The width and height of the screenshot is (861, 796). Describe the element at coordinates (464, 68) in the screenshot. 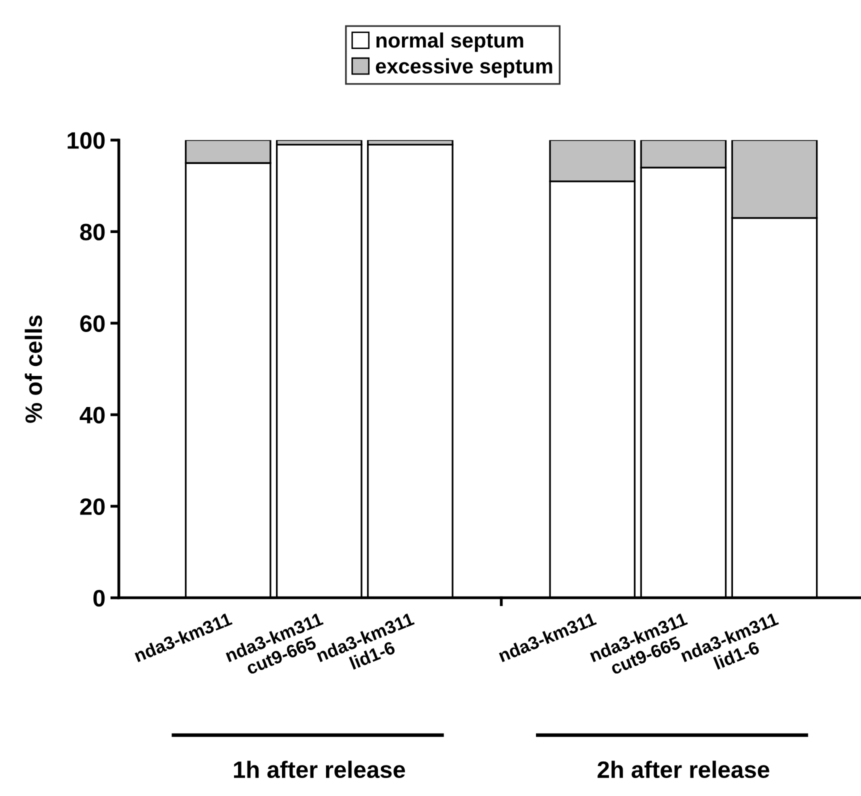

I see `legend-label: excessive septum` at that location.